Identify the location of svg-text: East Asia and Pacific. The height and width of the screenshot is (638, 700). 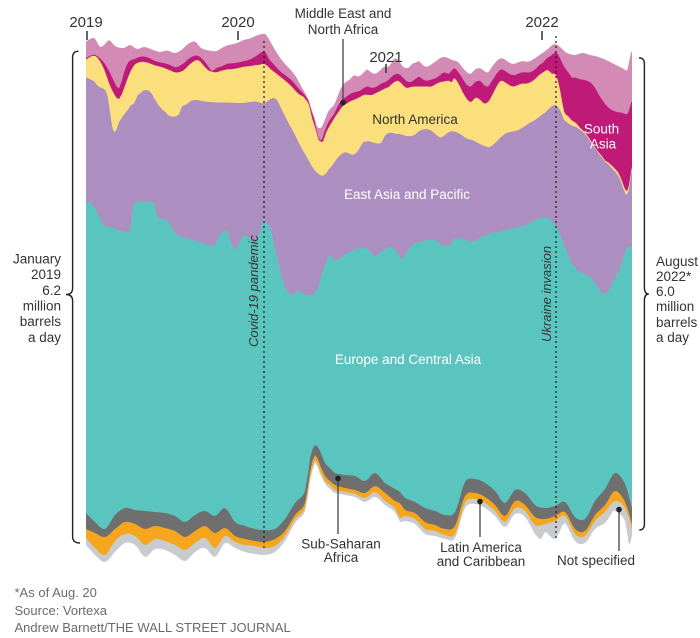
(407, 194).